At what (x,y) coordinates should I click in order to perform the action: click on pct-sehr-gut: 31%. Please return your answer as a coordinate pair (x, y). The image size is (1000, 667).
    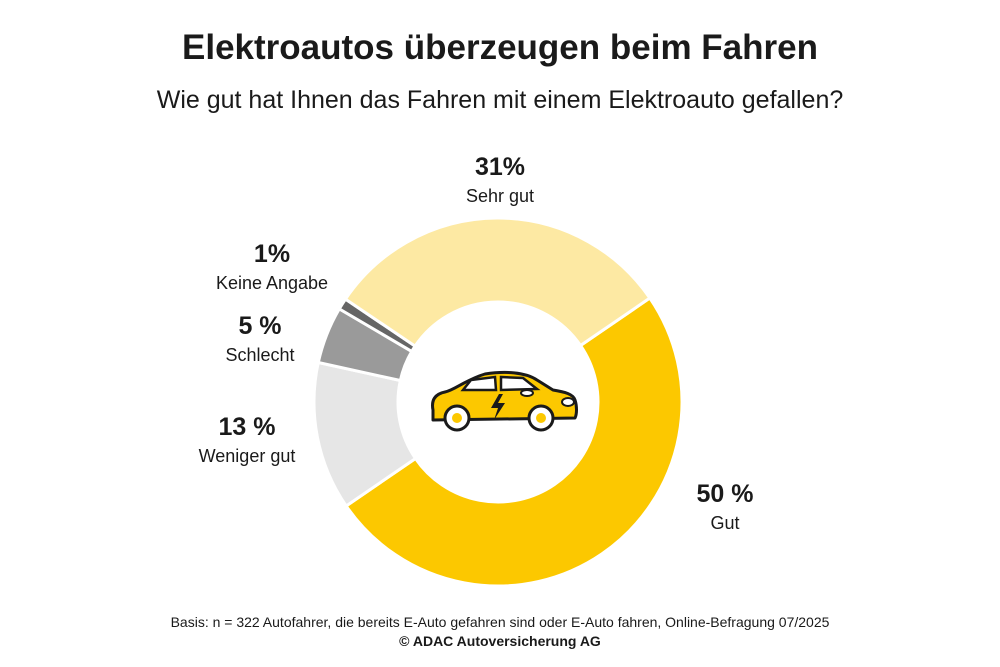
    Looking at the image, I should click on (500, 167).